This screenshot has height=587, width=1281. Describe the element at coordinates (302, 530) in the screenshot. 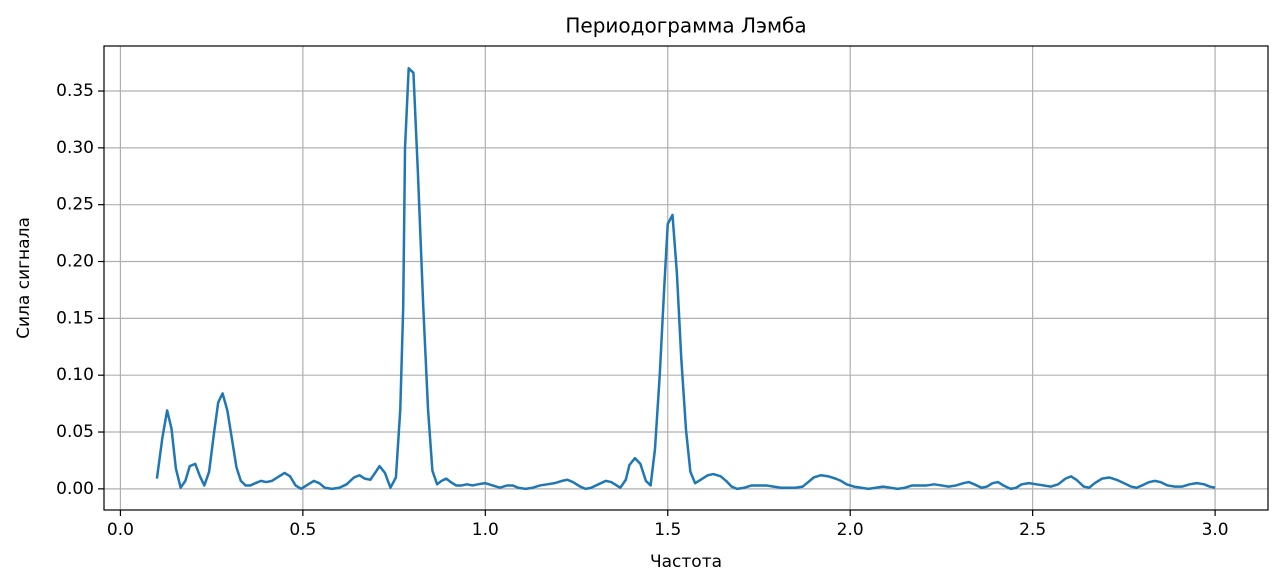

I see `x-tick-label: 0.5` at that location.